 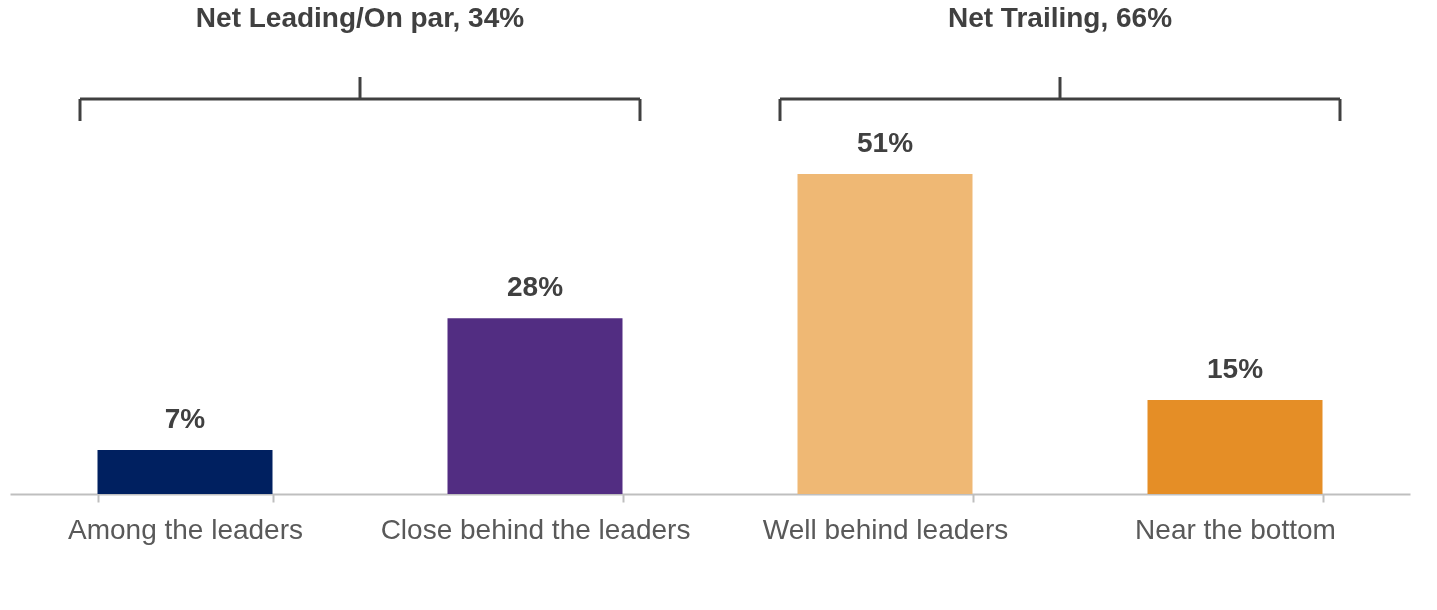 What do you see at coordinates (885, 529) in the screenshot?
I see `x-tick-label: Well behind leaders` at bounding box center [885, 529].